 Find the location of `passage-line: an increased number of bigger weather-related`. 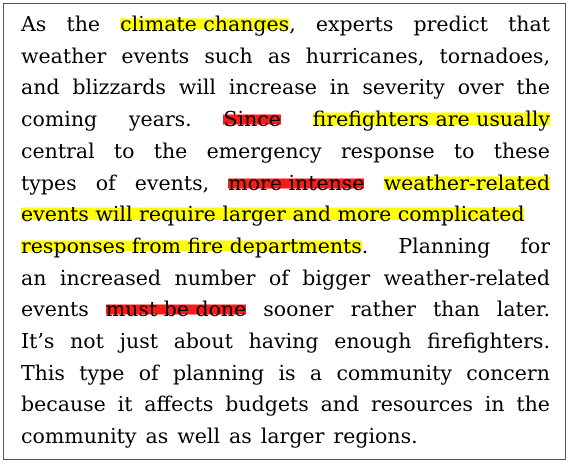

passage-line: an increased number of bigger weather-related is located at coordinates (285, 278).